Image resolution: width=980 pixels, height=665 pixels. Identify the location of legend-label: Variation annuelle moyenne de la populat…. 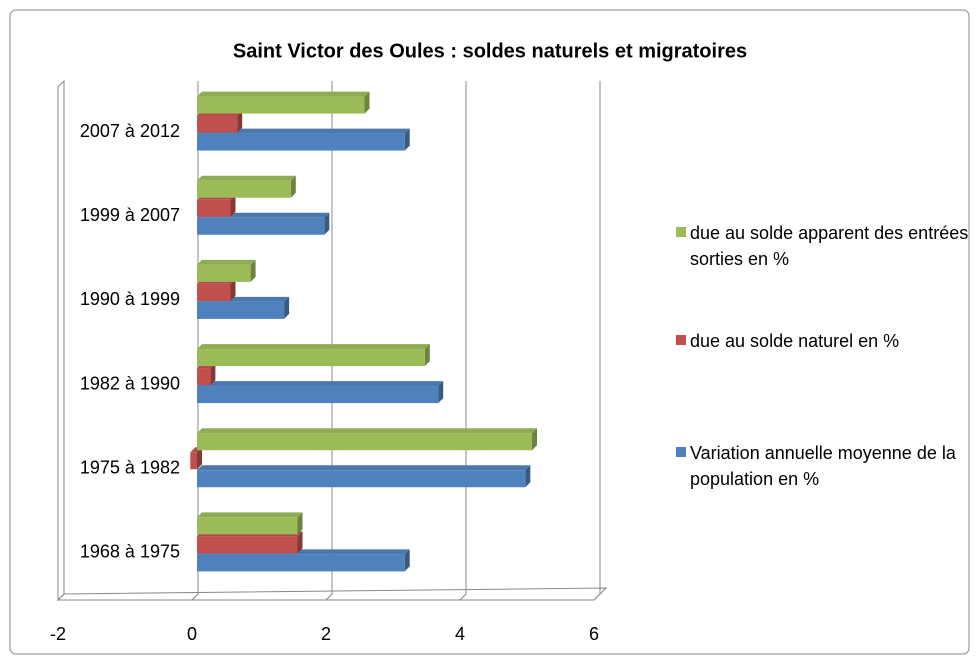
(823, 466).